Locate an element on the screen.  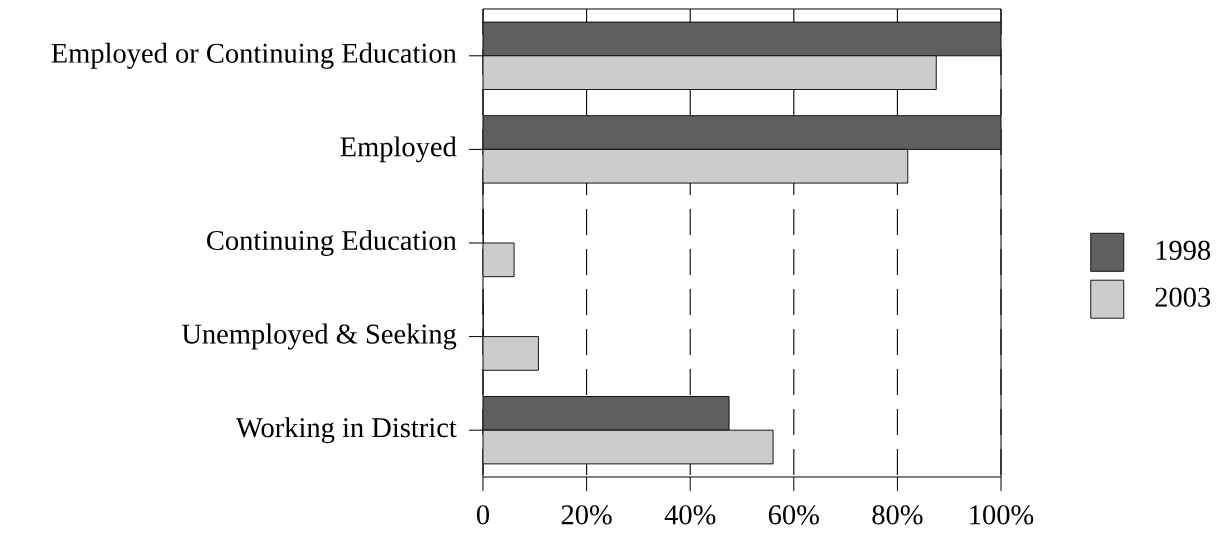
y-tick-label: Continuing Education is located at coordinates (332, 243).